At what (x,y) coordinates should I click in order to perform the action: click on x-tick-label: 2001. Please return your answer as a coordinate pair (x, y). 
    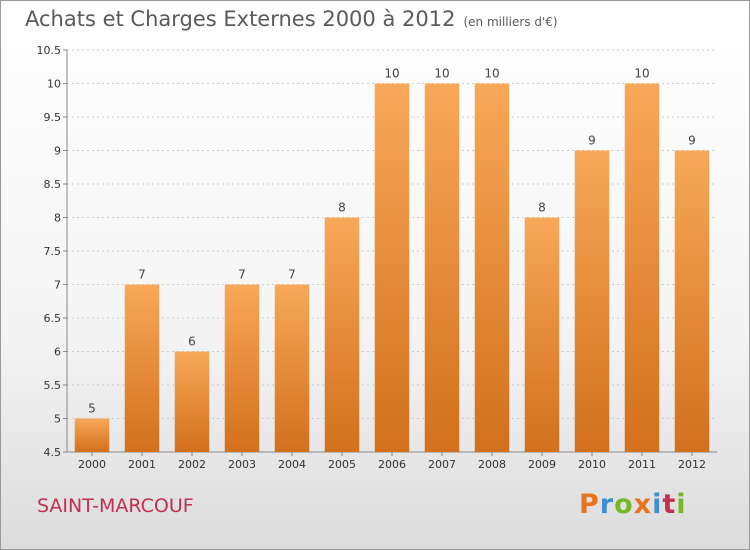
    Looking at the image, I should click on (142, 464).